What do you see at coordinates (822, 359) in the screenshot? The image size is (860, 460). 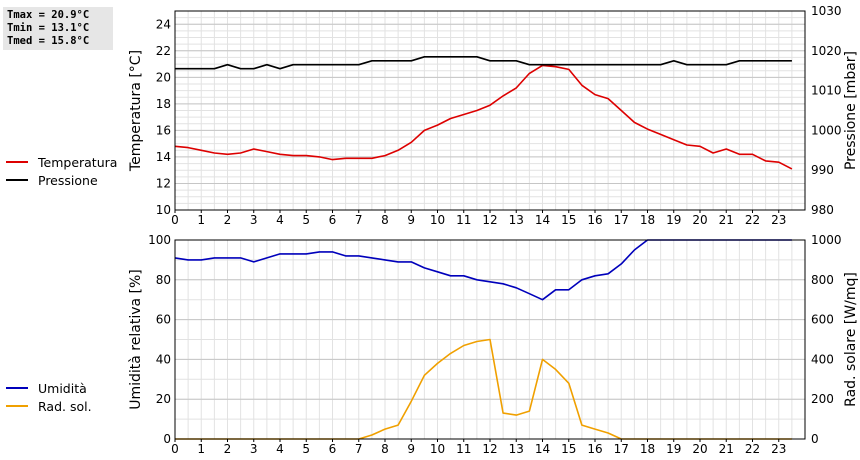 I see `y2-tick-label: 400` at bounding box center [822, 359].